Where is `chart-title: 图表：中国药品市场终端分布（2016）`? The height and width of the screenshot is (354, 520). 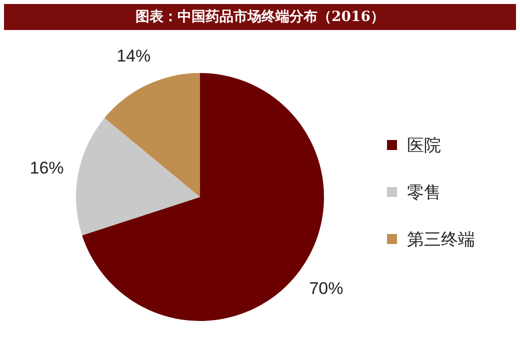
chart-title: 图表：中国药品市场终端分布（2016） is located at coordinates (260, 17).